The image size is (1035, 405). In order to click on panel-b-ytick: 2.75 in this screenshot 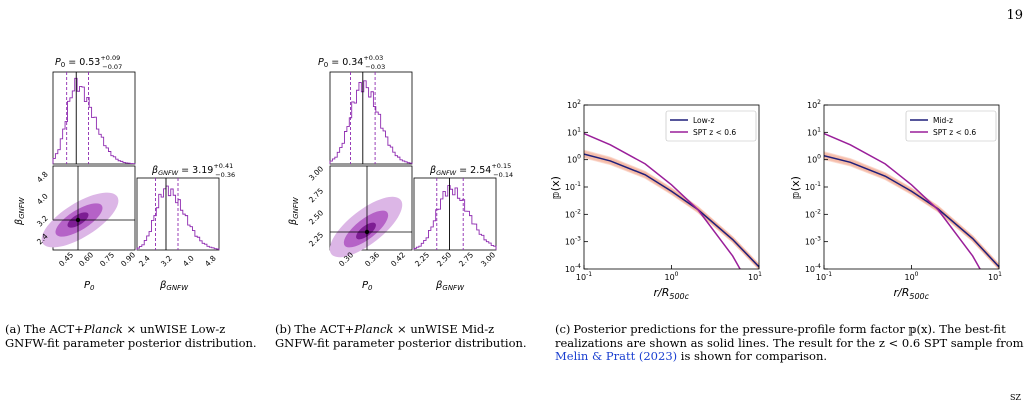, I will do `click(316, 195)`.